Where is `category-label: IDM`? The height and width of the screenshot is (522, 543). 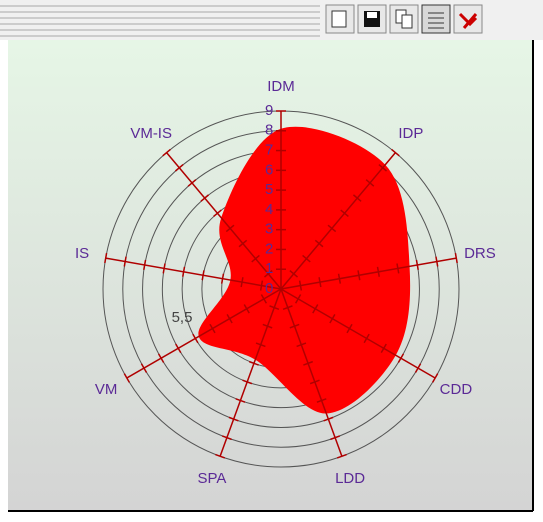
category-label: IDM is located at coordinates (281, 86).